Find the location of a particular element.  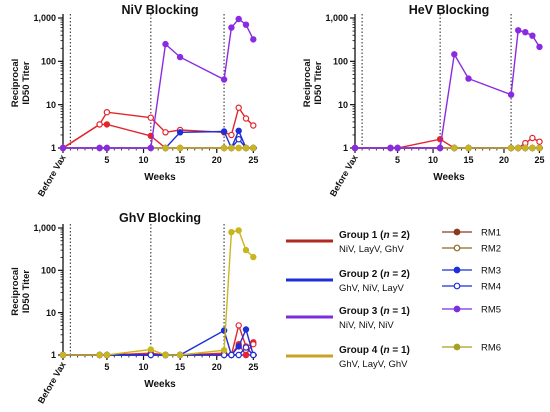

legend-group-text: Group 3 ( is located at coordinates (361, 311).